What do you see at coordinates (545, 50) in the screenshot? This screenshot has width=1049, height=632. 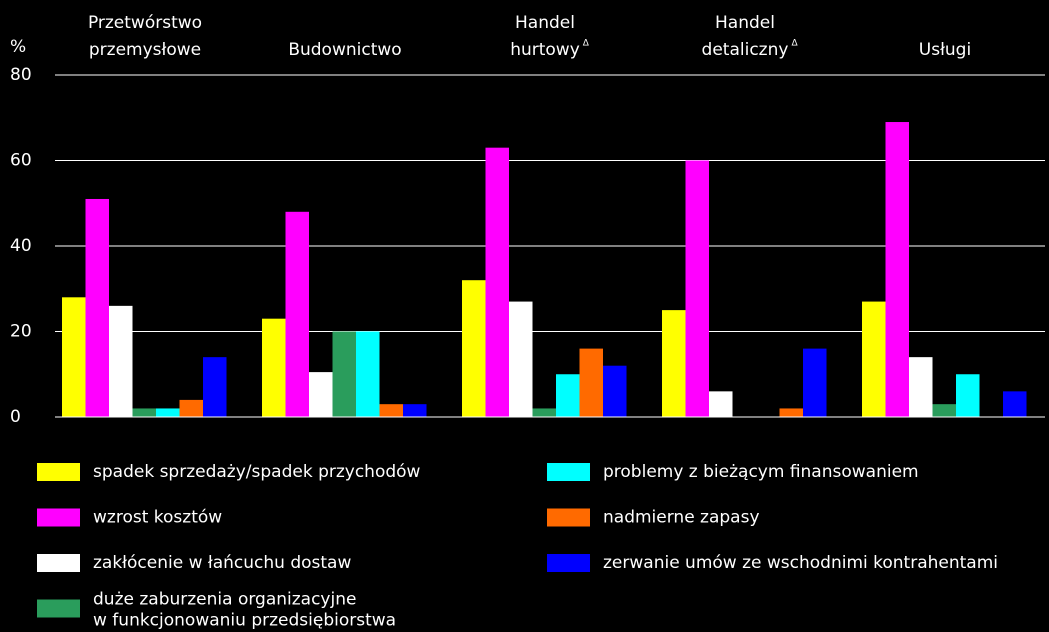 I see `x-tick-label: hurtowy` at bounding box center [545, 50].